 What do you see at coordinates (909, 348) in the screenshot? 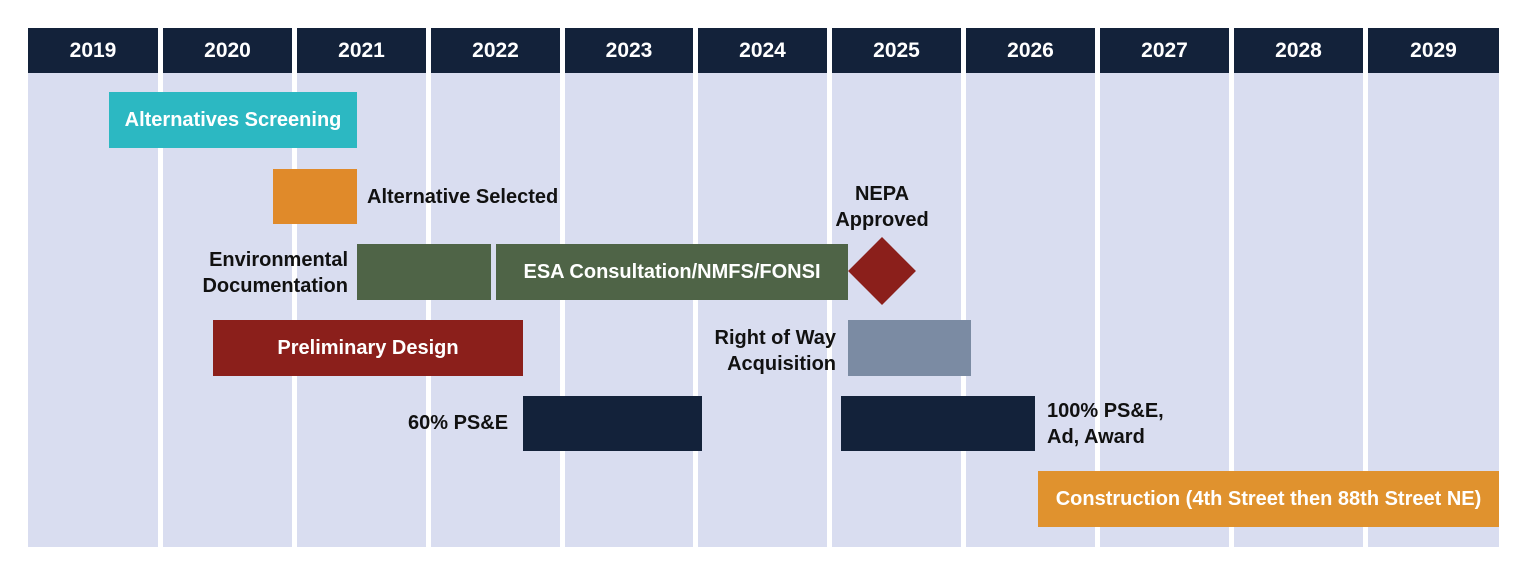
I see `right-of-way-bar` at bounding box center [909, 348].